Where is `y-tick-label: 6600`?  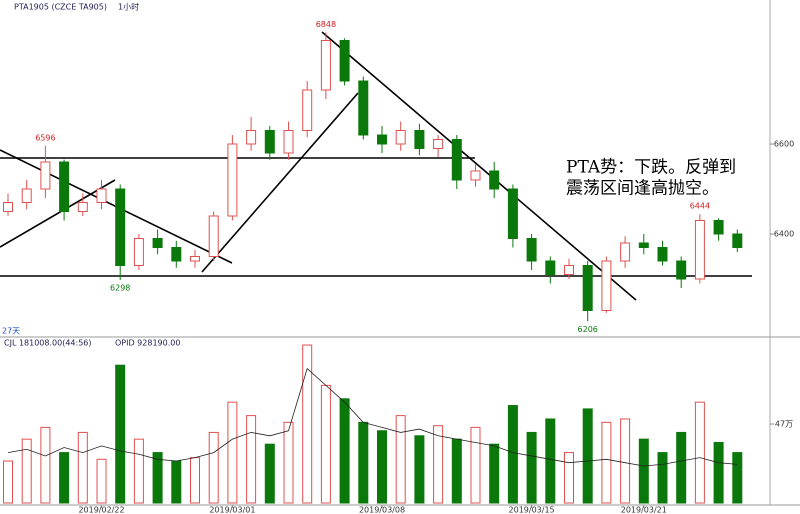 y-tick-label: 6600 is located at coordinates (784, 144).